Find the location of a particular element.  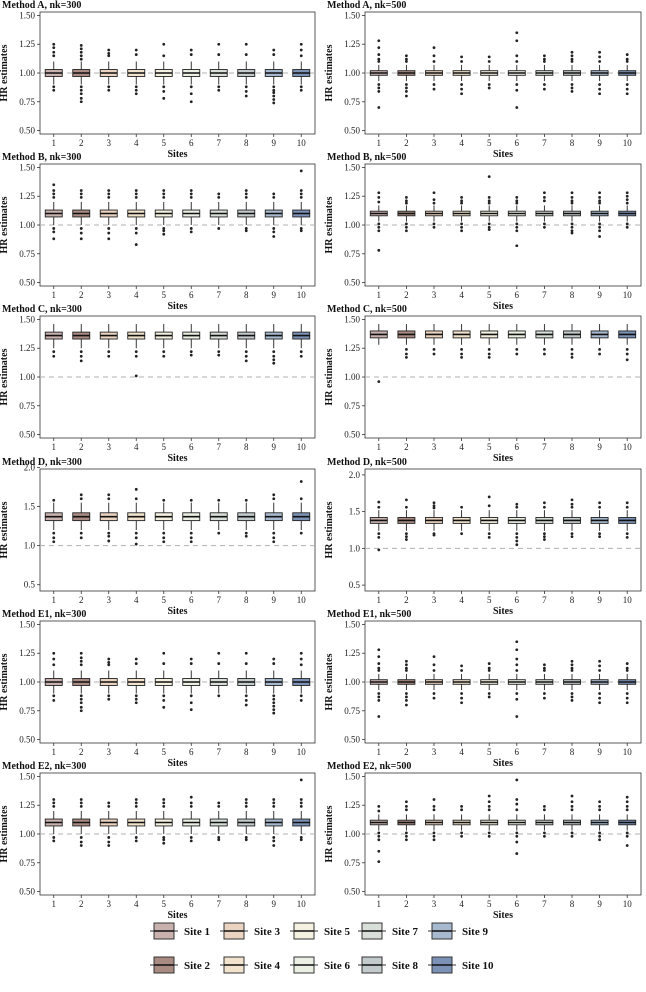

legend-item: Site 10 is located at coordinates (461, 965).